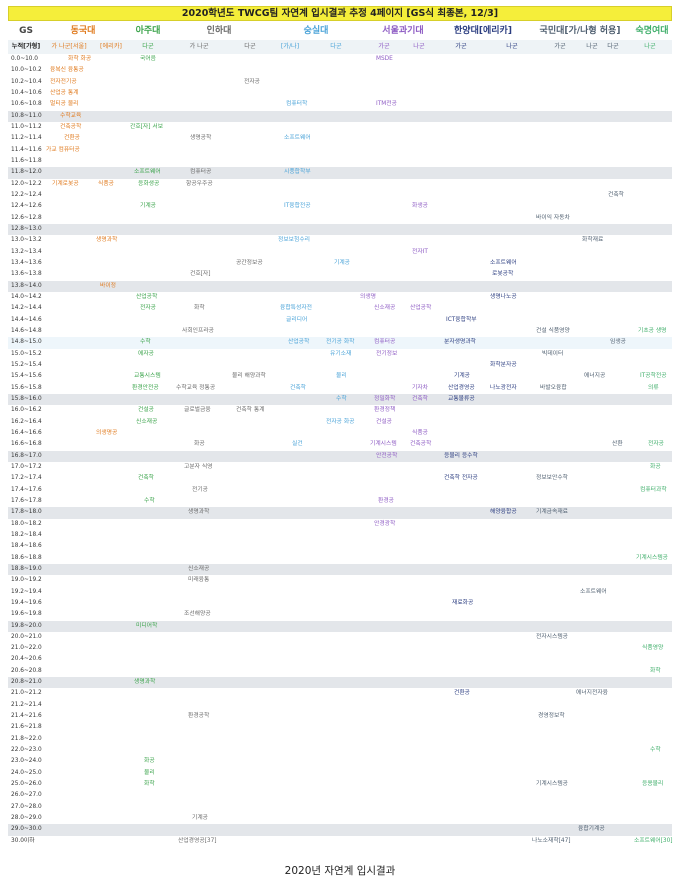 The height and width of the screenshot is (891, 680). What do you see at coordinates (340, 173) in the screenshot?
I see `table-row: 11.8~12.0 소프트웨어 컴퓨터공 시풍합학부` at bounding box center [340, 173].